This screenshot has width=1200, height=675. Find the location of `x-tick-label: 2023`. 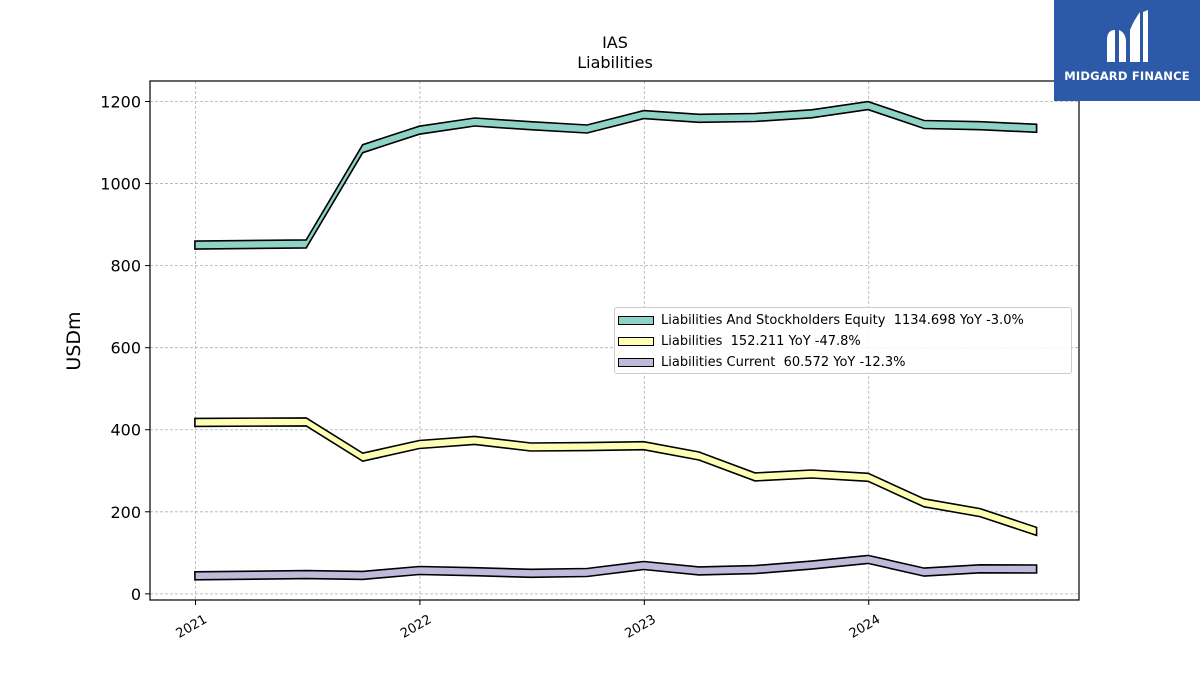

x-tick-label: 2023 is located at coordinates (640, 627).